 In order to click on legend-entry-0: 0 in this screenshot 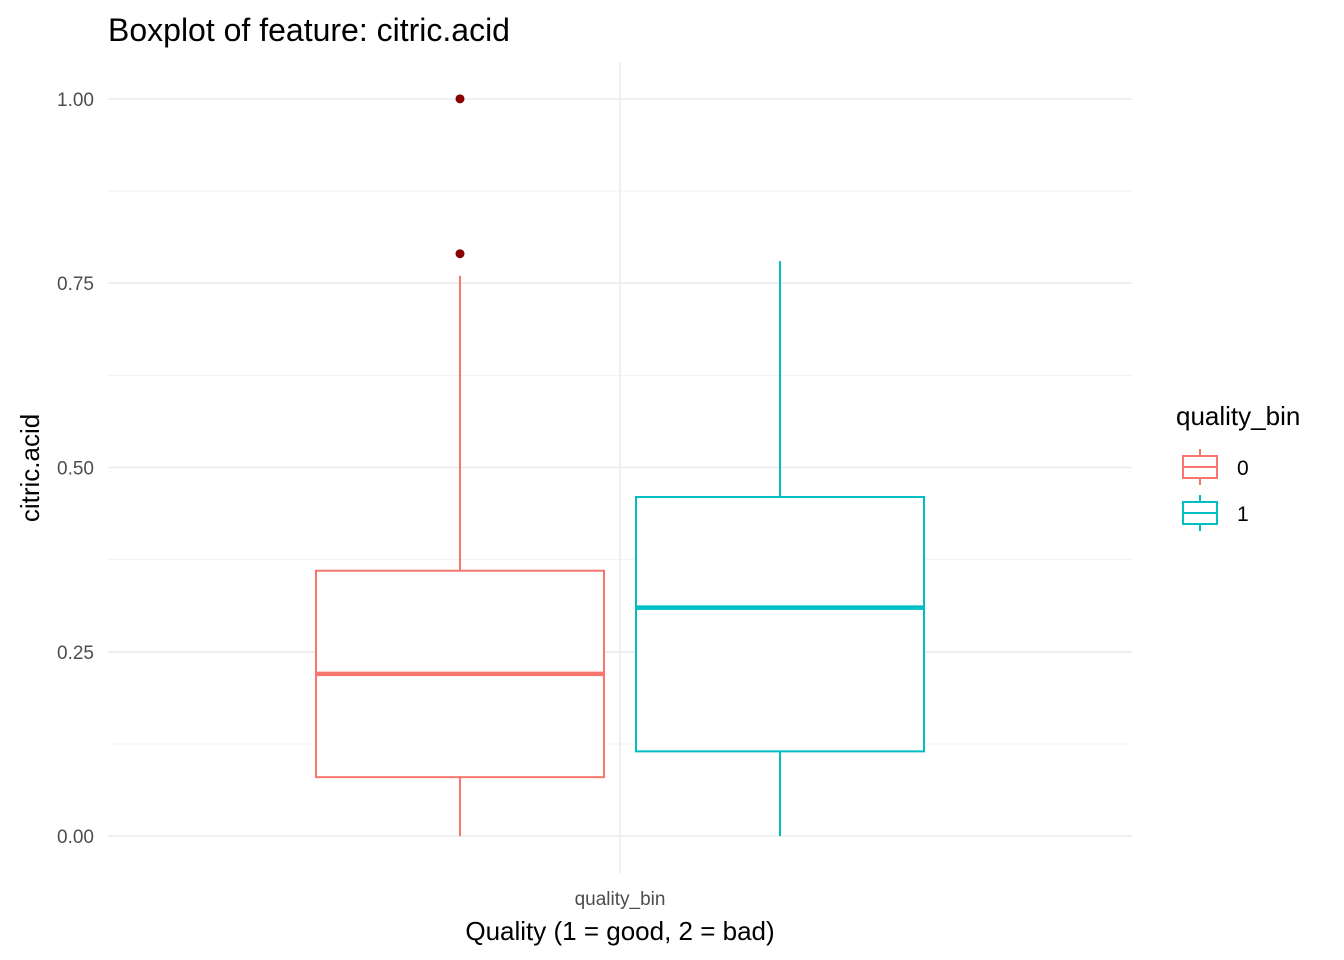, I will do `click(1215, 467)`.